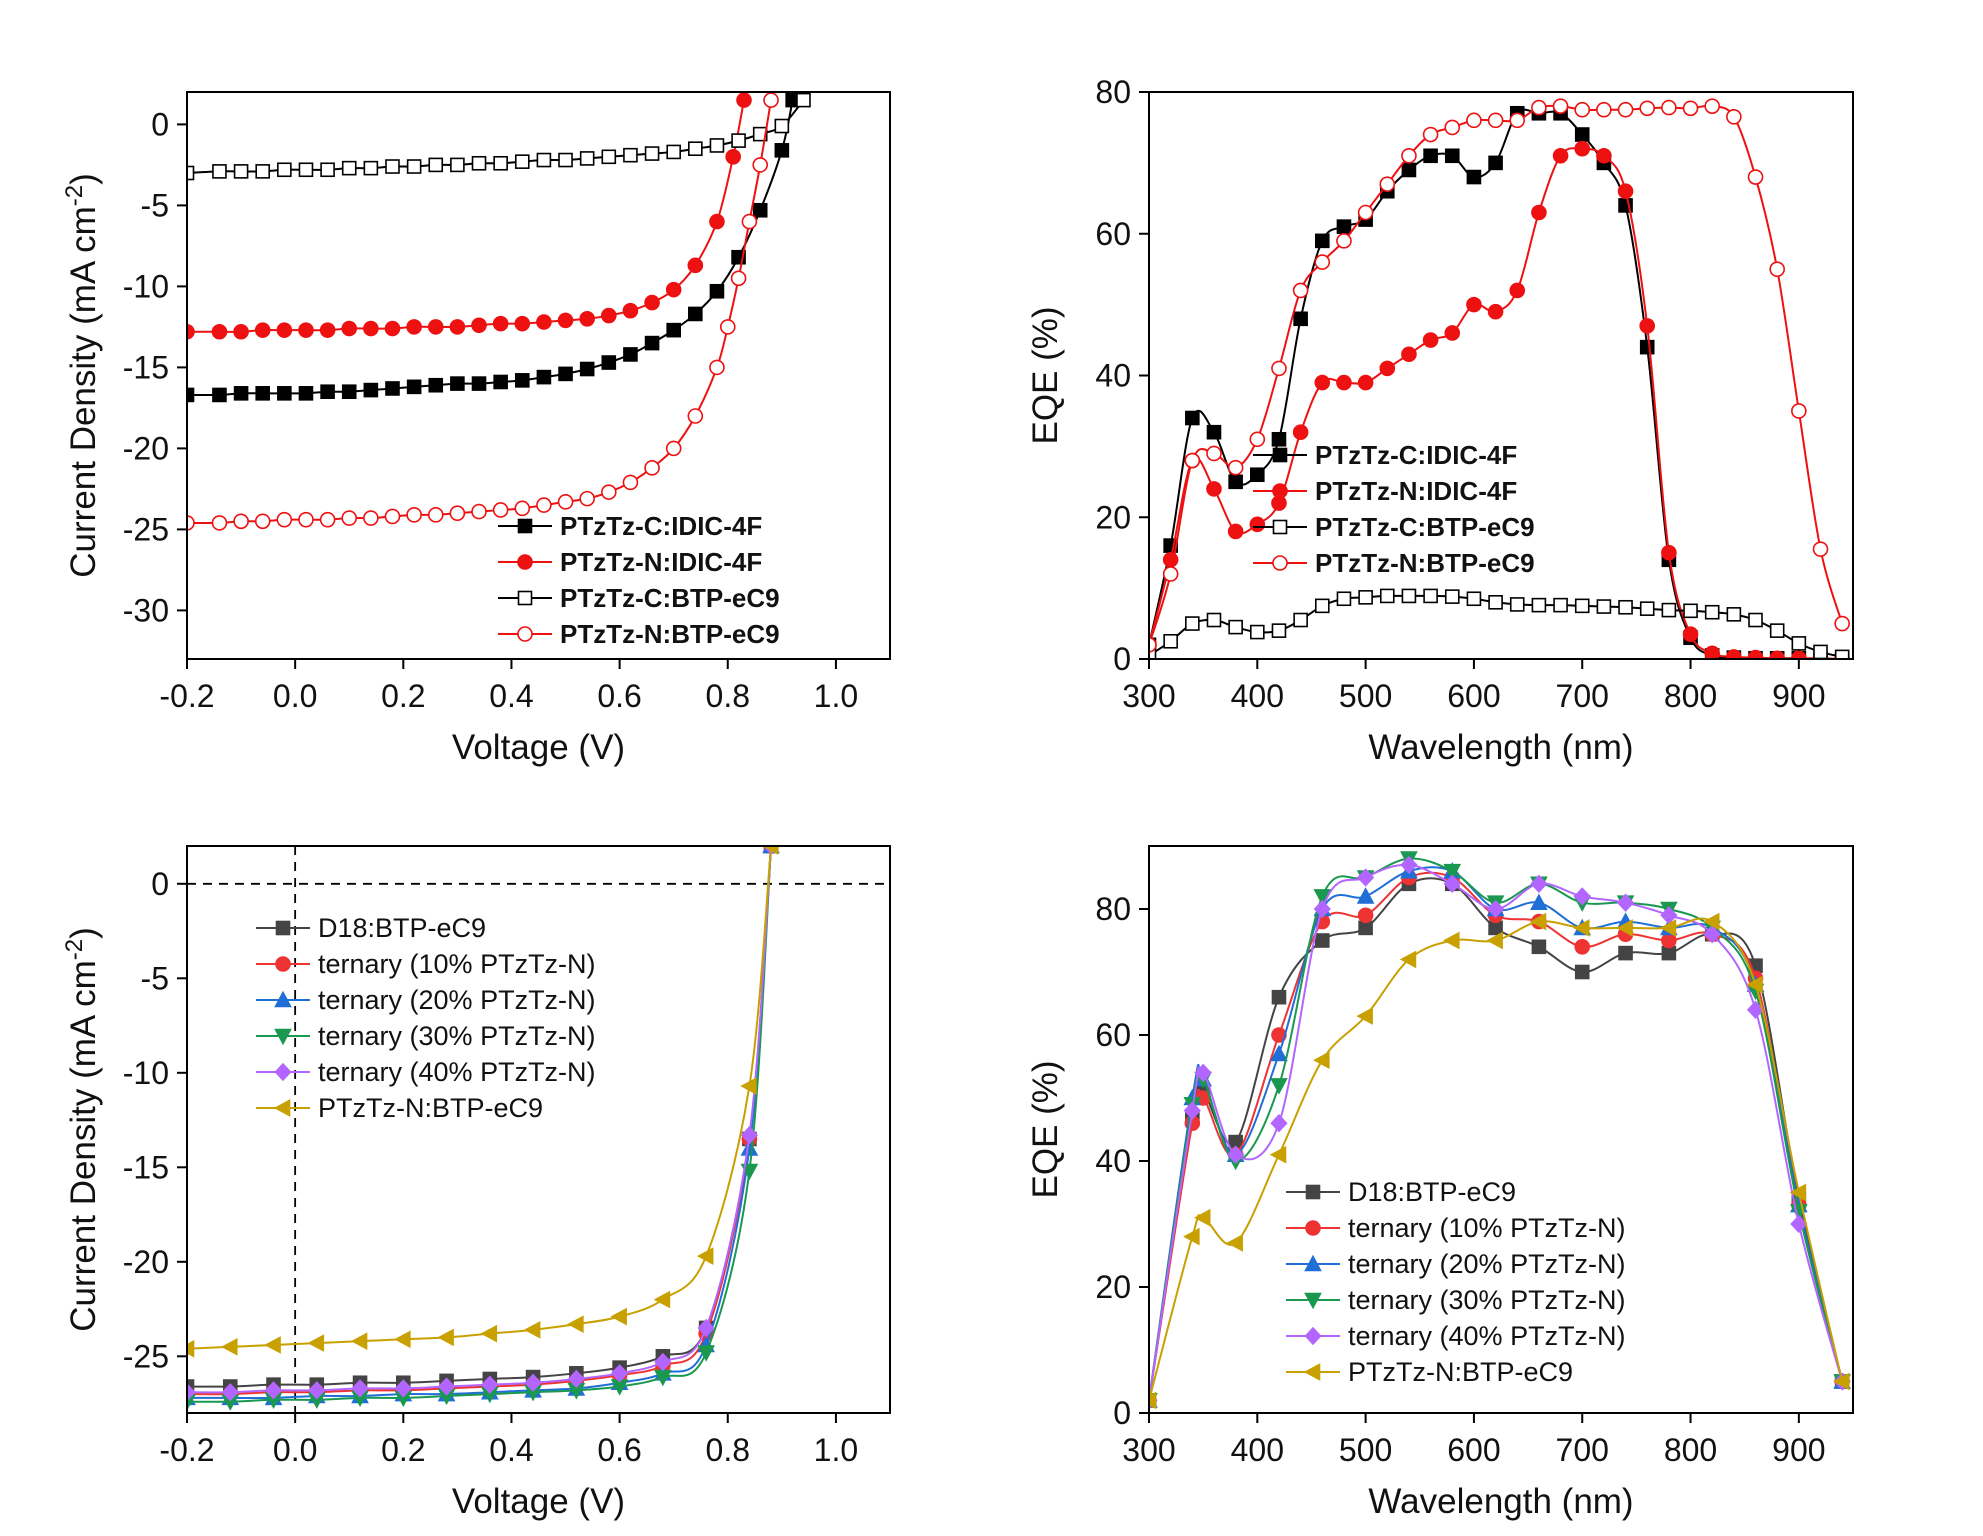  What do you see at coordinates (1365, 1450) in the screenshot?
I see `x-tick-label: 500` at bounding box center [1365, 1450].